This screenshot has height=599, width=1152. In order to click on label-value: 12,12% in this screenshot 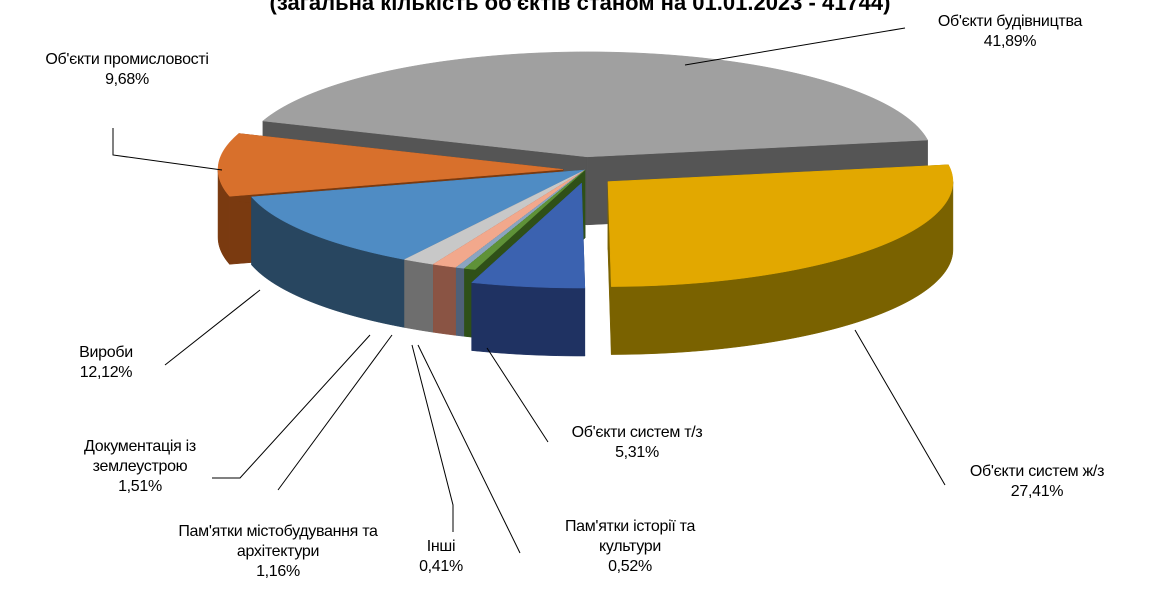, I will do `click(106, 372)`.